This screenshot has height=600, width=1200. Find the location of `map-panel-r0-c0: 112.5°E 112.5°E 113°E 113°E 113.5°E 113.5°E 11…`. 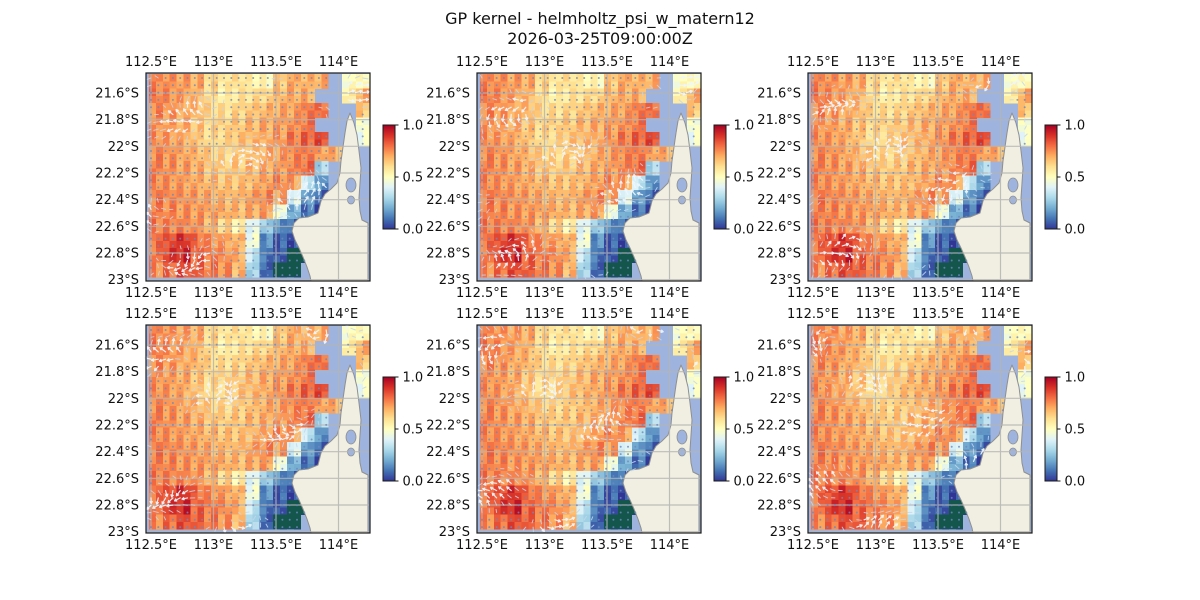

map-panel-r0-c0: 112.5°E 112.5°E 113°E 113°E 113.5°E 113.5°E 11… is located at coordinates (259, 178).